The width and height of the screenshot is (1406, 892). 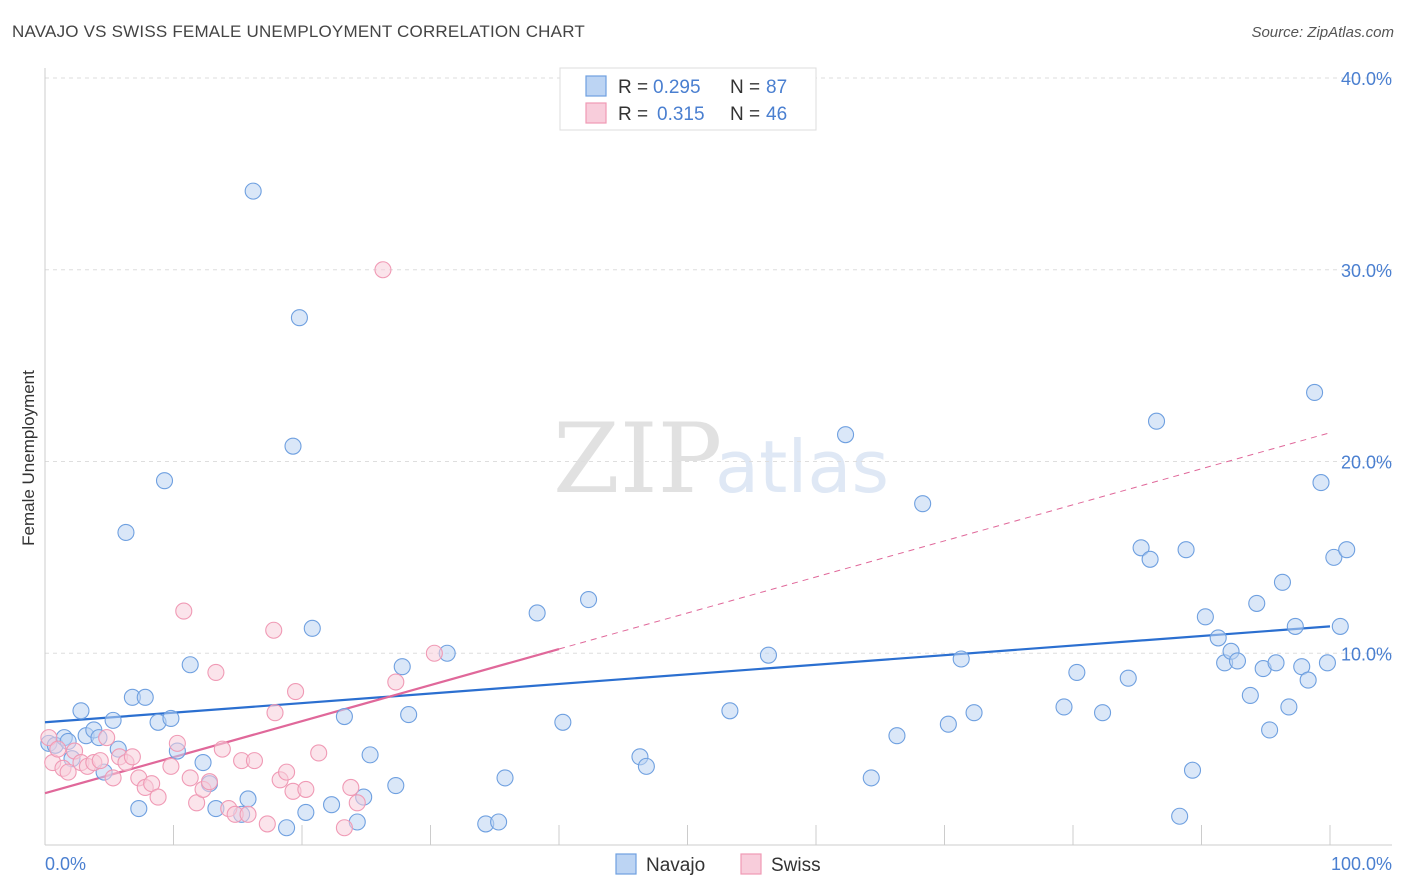 I want to click on stats-legend: R = 0.295 N = 87 R = 0.315 N = 46, so click(x=688, y=99).